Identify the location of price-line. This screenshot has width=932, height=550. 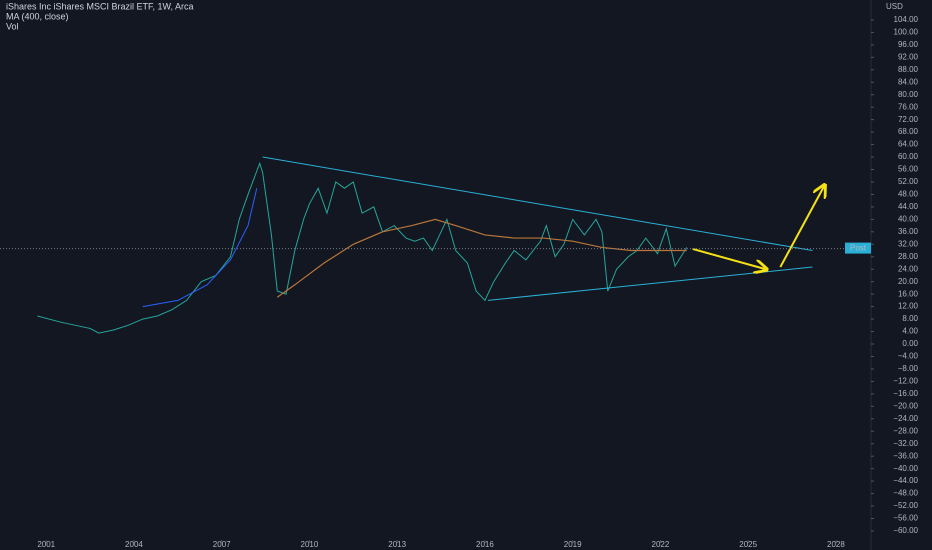
(481, 258).